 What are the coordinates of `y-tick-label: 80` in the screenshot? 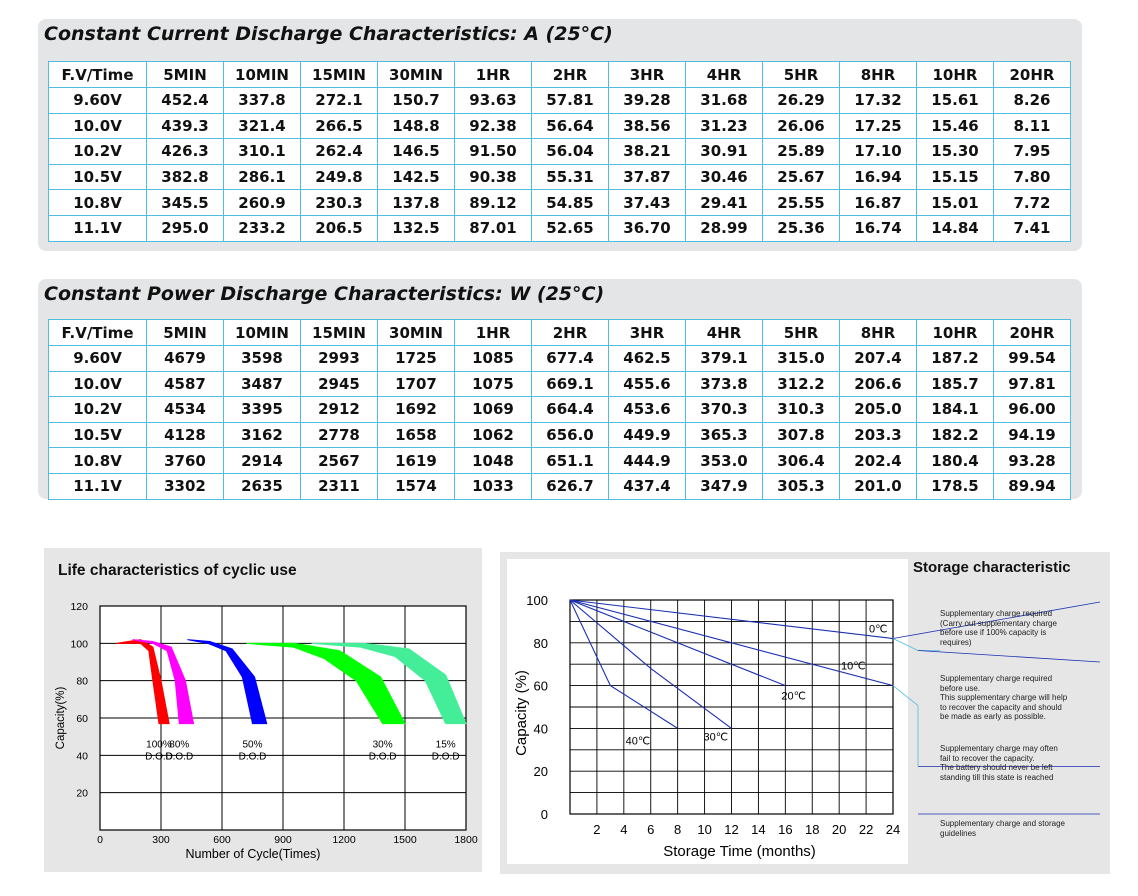 It's located at (541, 643).